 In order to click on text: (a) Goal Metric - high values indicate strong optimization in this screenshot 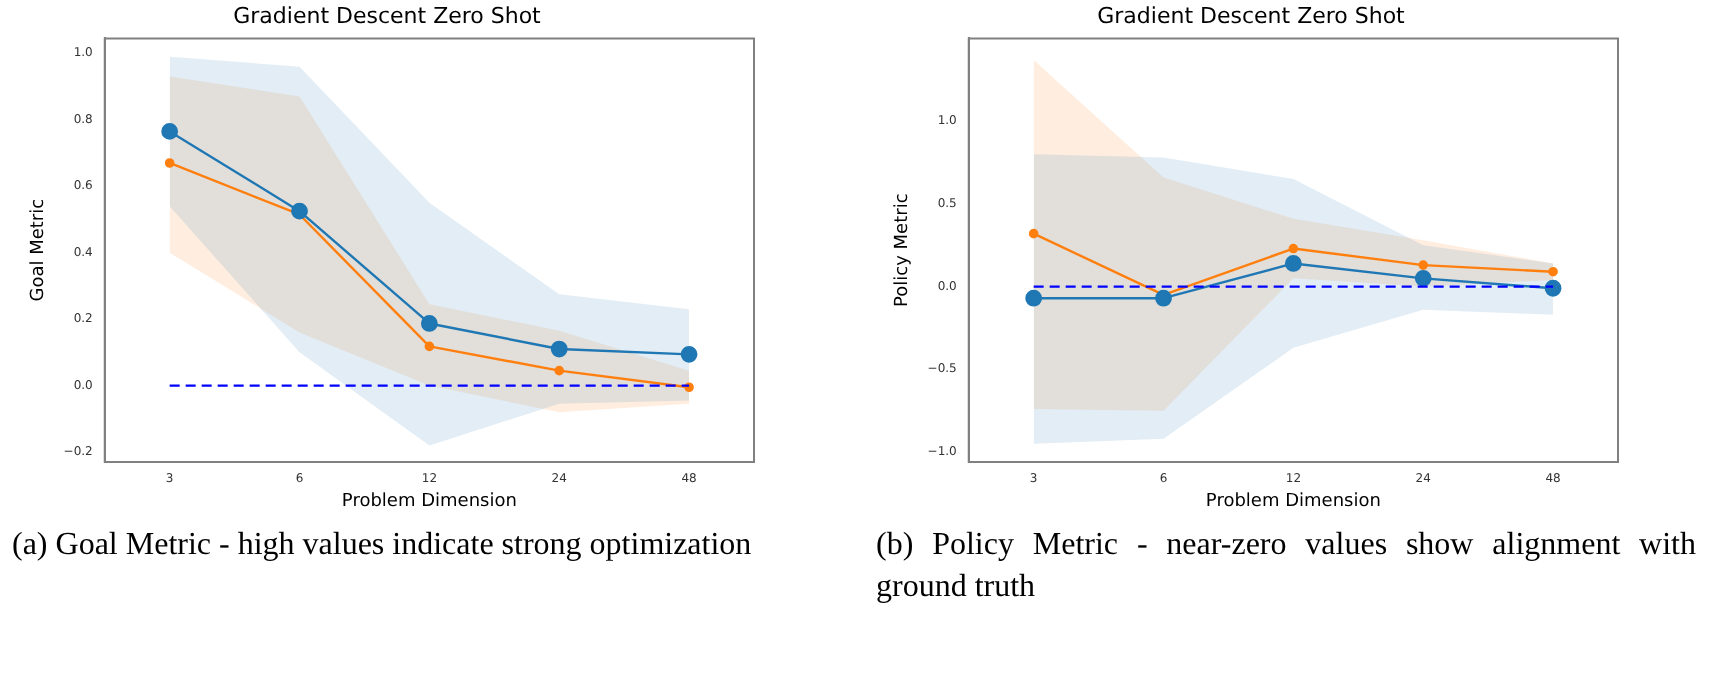, I will do `click(382, 546)`.